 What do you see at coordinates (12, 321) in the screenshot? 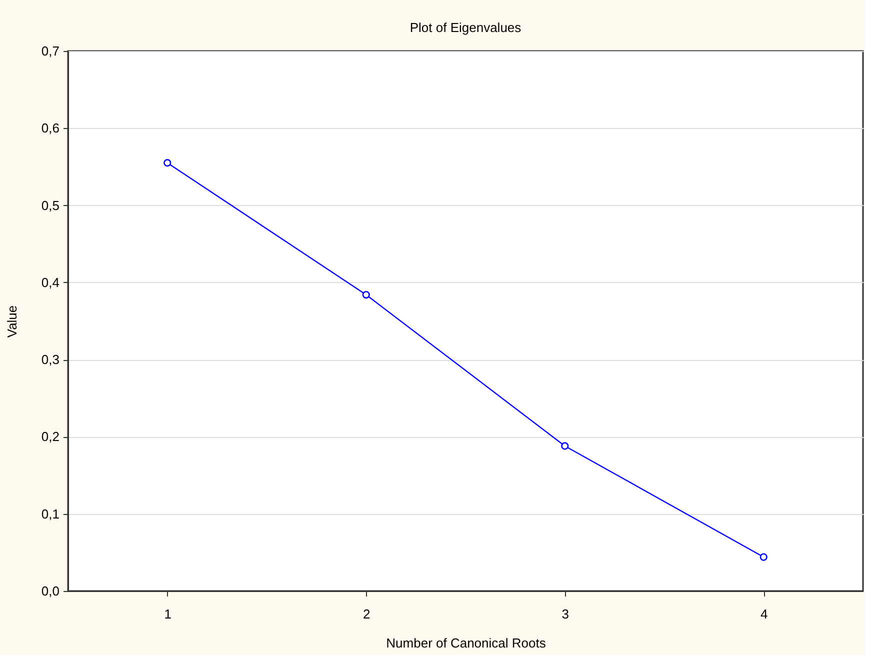
I see `y-axis-title: Value` at bounding box center [12, 321].